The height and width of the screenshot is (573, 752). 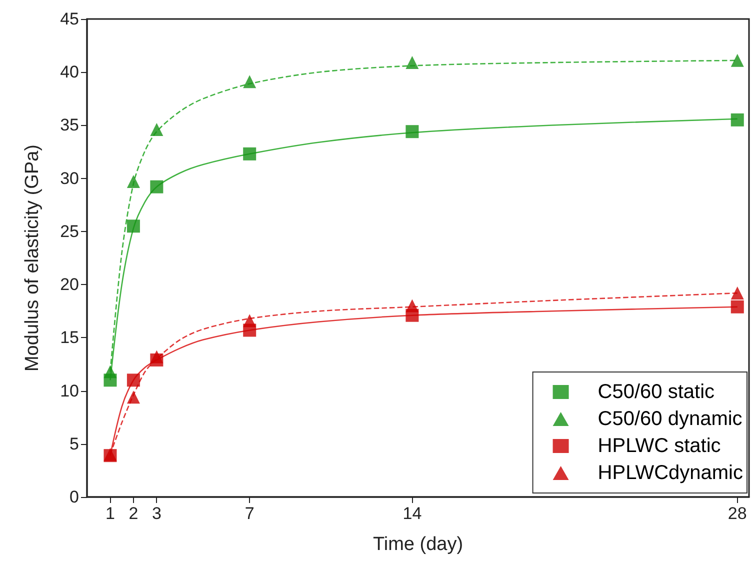 I want to click on y-axis-title: Modulus of elasticity (GPa), so click(x=32, y=258).